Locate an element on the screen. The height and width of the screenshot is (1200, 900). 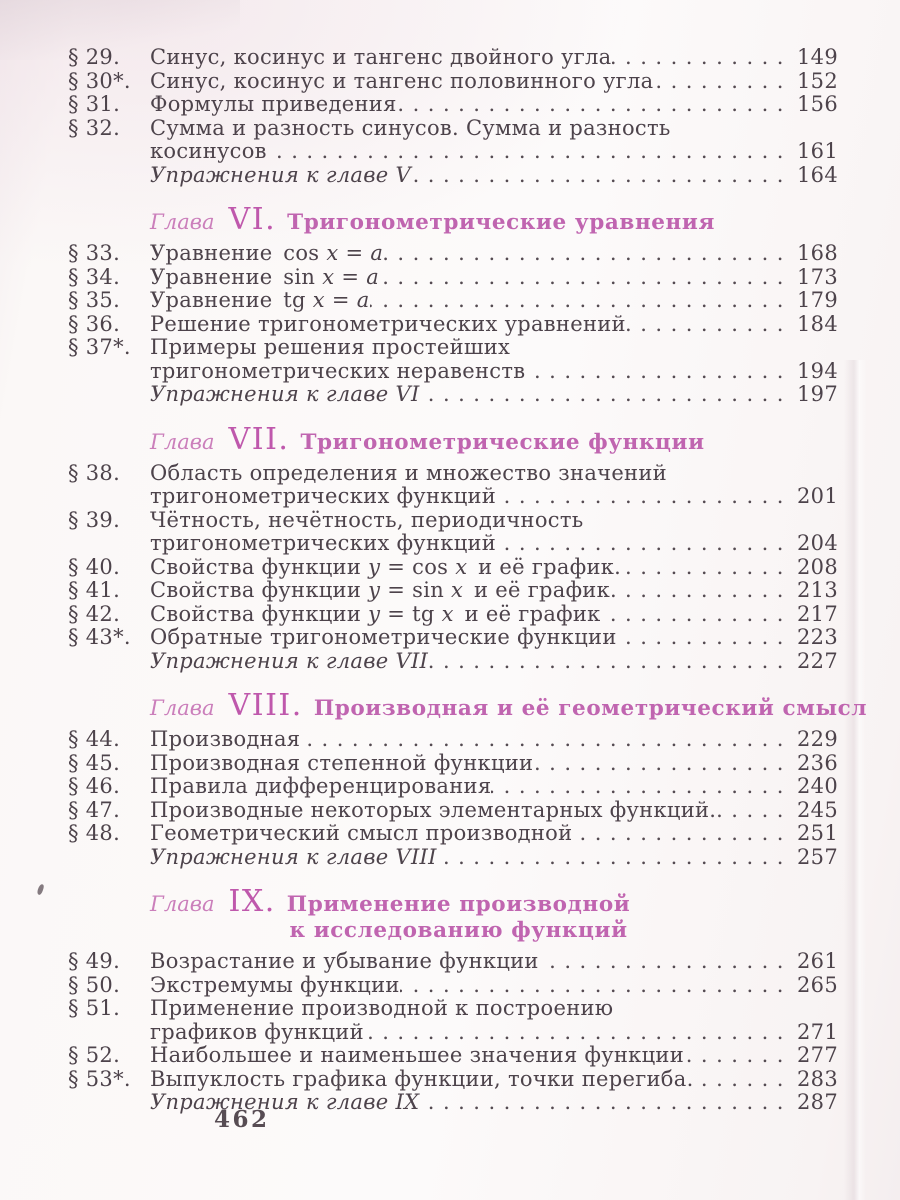
entry-title: Решение тригонометрических уравнений is located at coordinates (388, 323).